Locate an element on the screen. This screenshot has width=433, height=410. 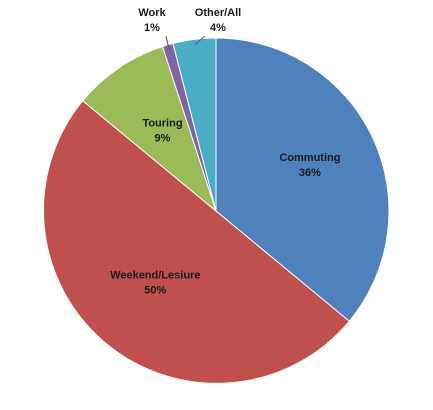
leader-line-work is located at coordinates (167, 42).